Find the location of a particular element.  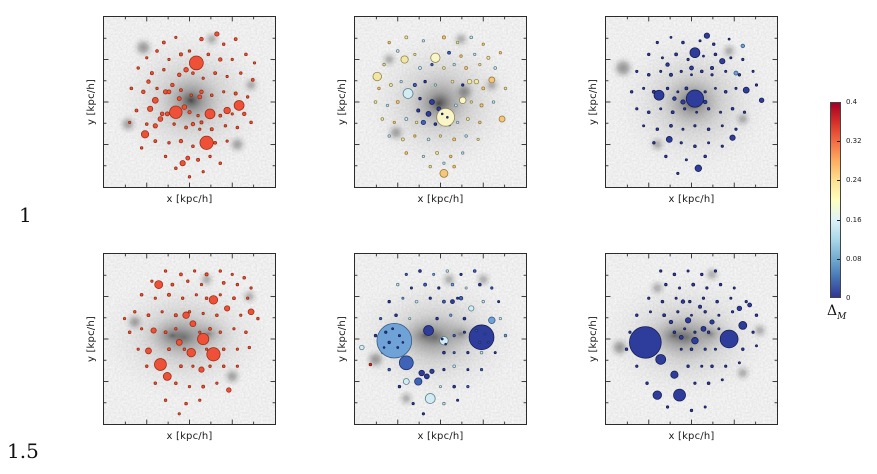

subplot-r1c1: y [kpc/h] x [kpc/h] is located at coordinates (181, 123).